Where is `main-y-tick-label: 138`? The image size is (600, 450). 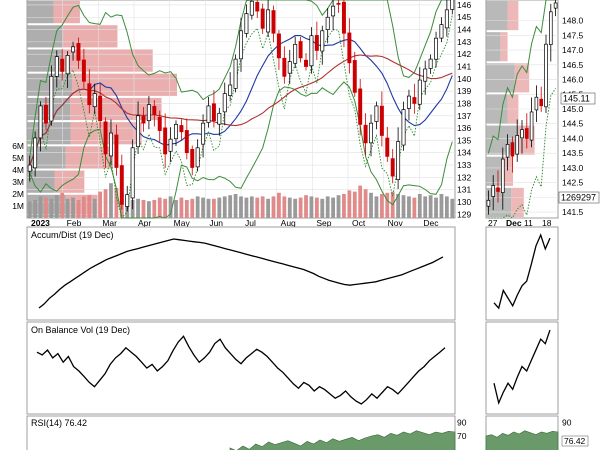 main-y-tick-label: 138 is located at coordinates (464, 103).